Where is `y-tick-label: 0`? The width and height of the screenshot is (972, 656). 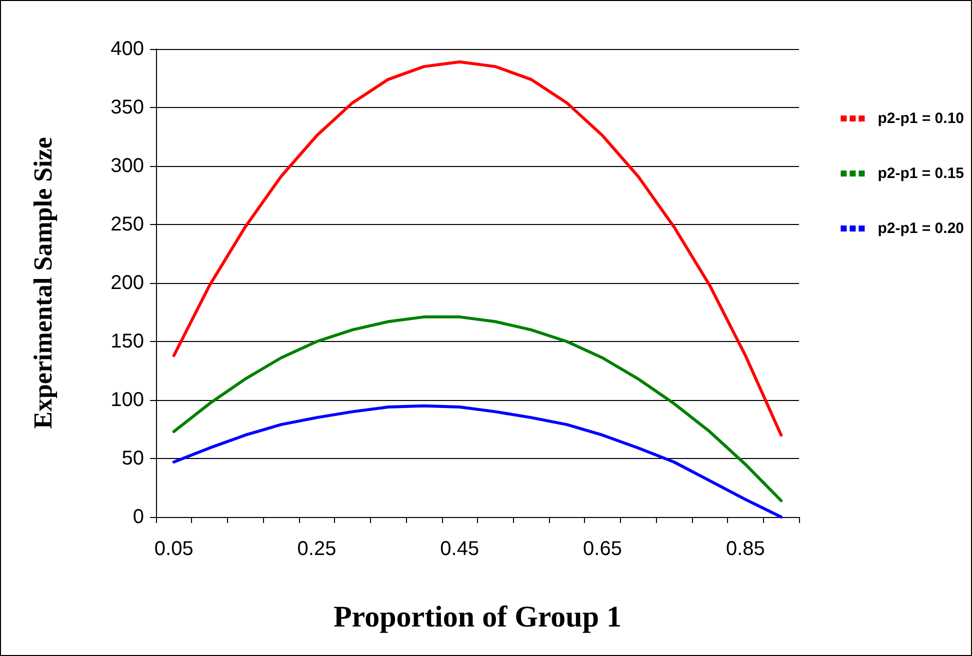 y-tick-label: 0 is located at coordinates (138, 517).